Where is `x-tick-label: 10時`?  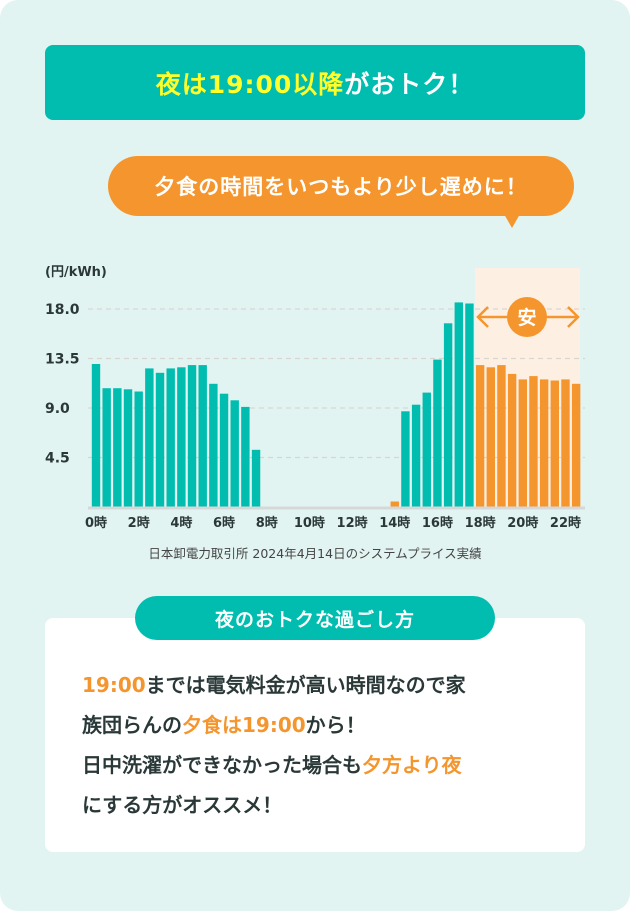 x-tick-label: 10時 is located at coordinates (309, 523).